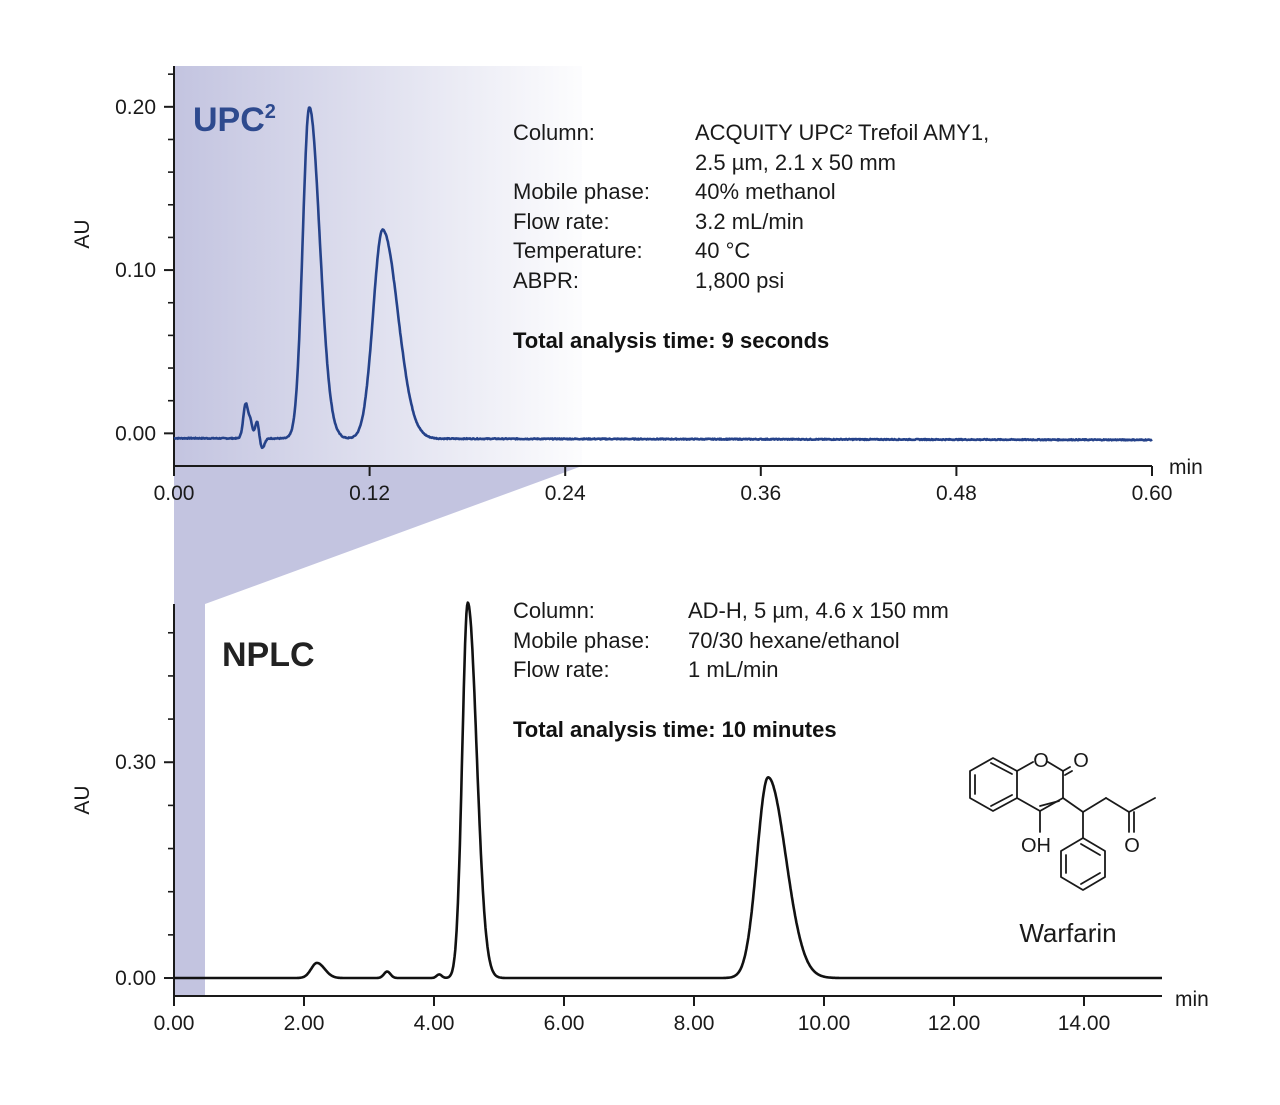  I want to click on x-tick-label: 12.00, so click(954, 1023).